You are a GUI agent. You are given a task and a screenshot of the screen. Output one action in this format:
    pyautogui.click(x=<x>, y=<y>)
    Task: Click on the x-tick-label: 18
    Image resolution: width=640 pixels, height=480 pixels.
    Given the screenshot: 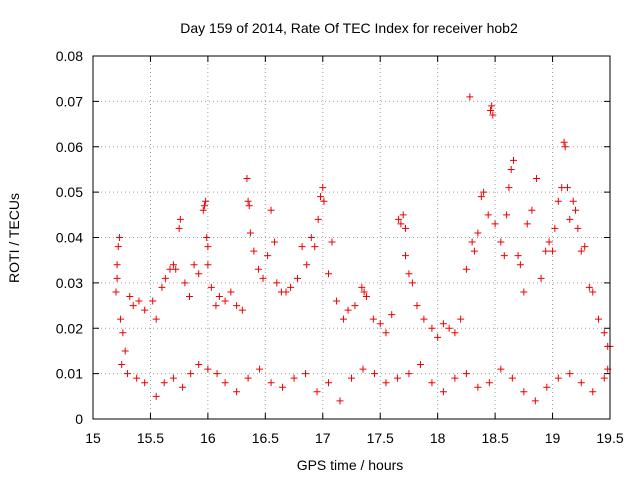 What is the action you would take?
    pyautogui.click(x=438, y=438)
    